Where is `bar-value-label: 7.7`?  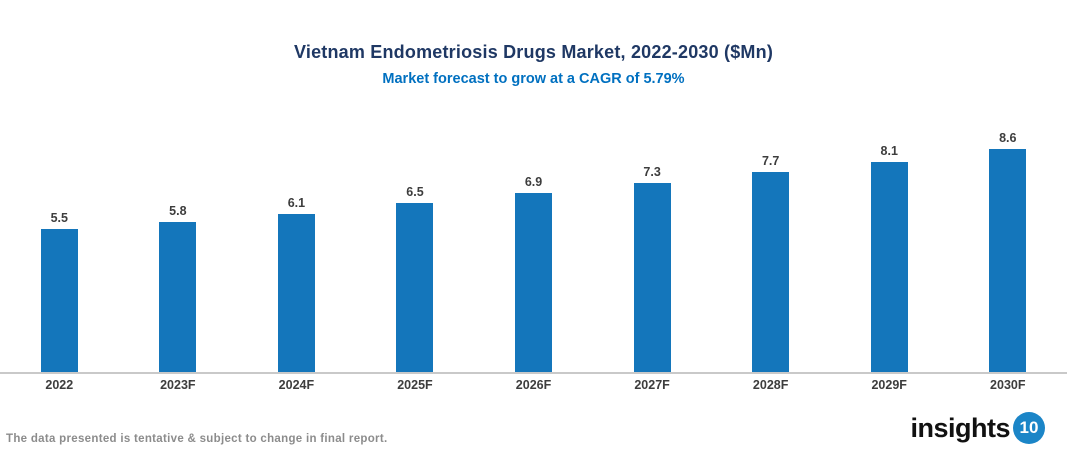
bar-value-label: 7.7 is located at coordinates (770, 161).